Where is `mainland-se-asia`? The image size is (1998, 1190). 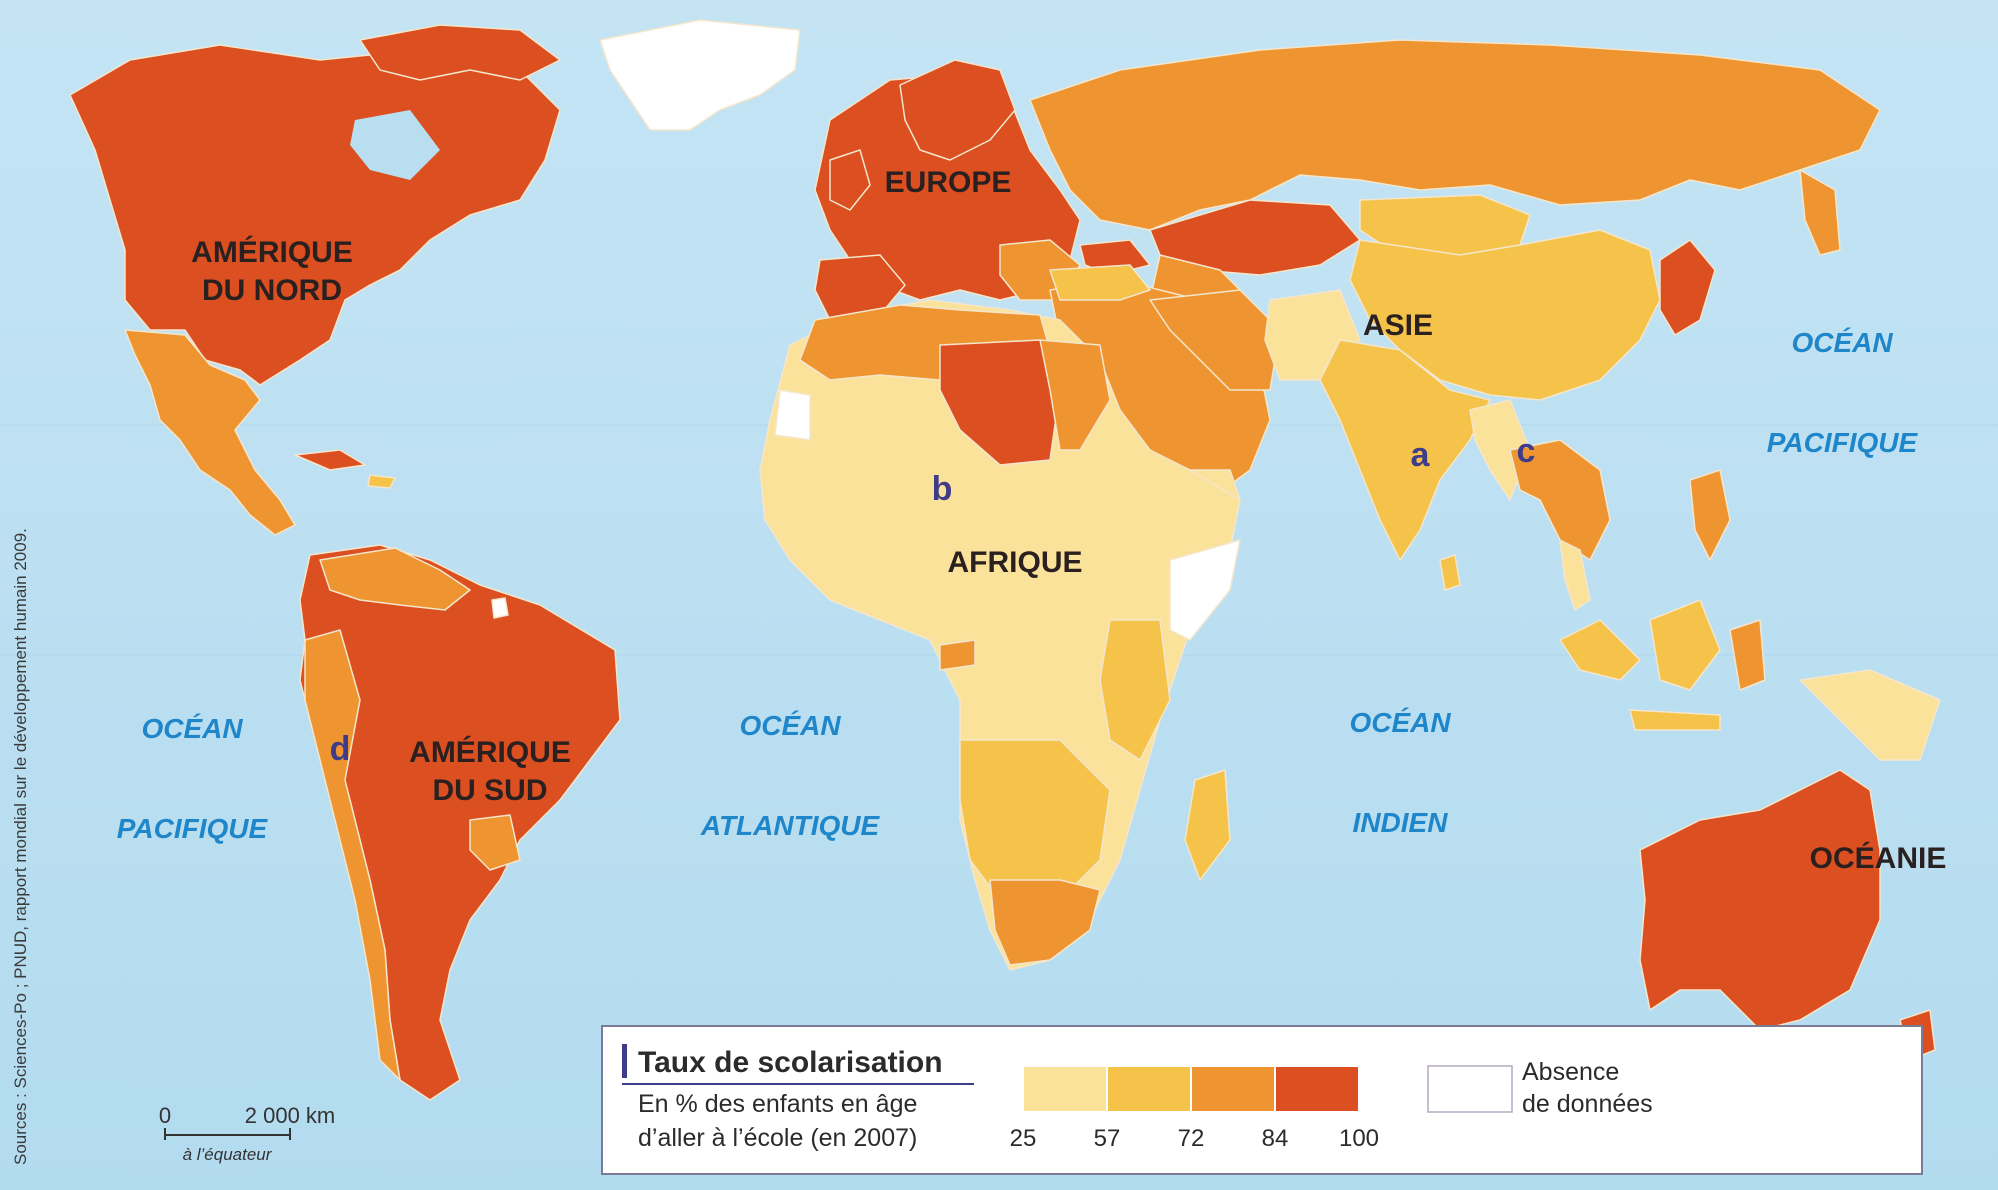
mainland-se-asia is located at coordinates (1560, 500).